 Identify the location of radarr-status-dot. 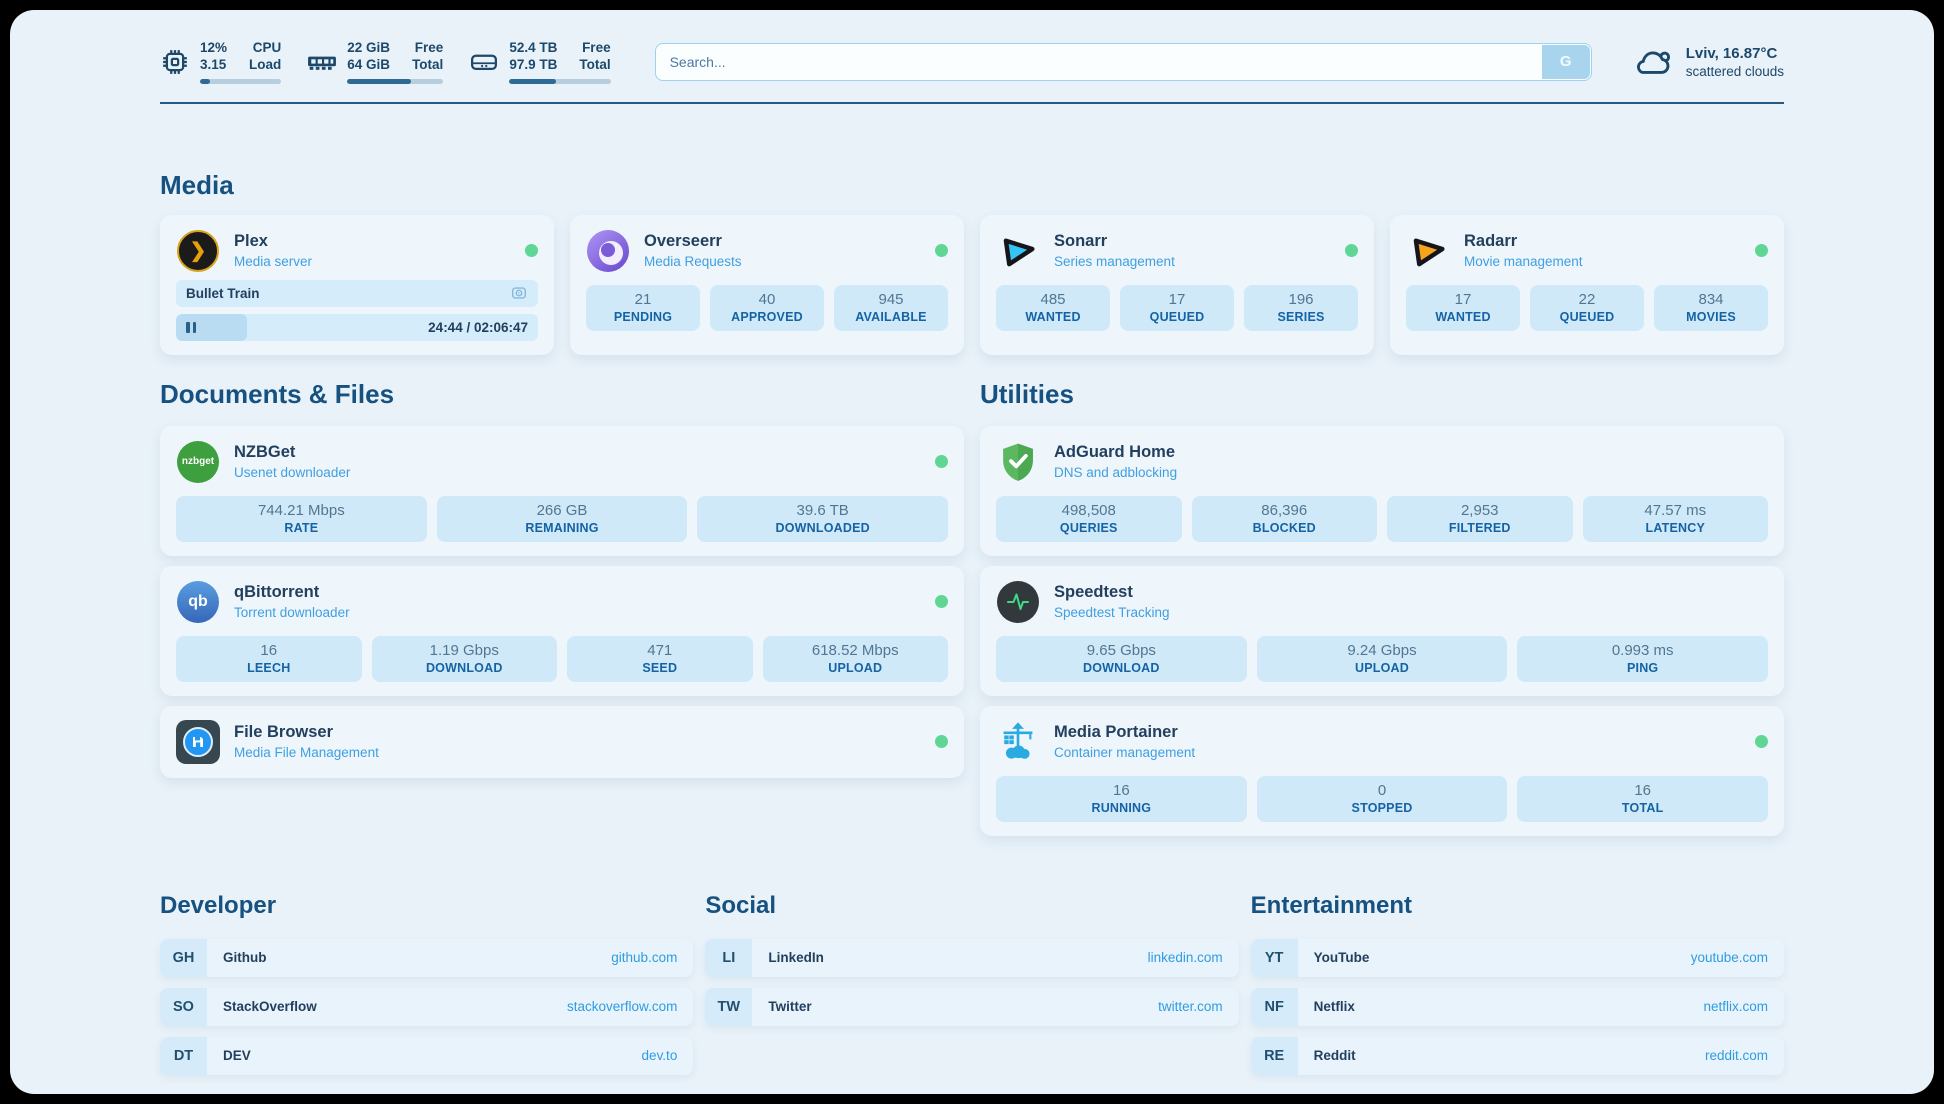
(1761, 251).